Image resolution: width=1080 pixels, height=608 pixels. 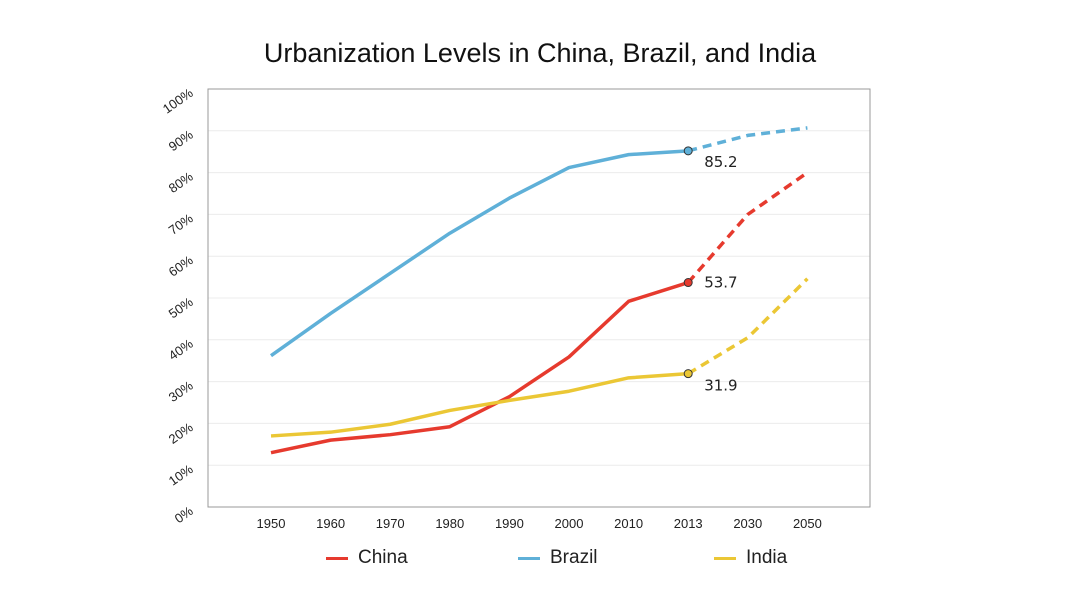 I want to click on series-line-india, so click(x=479, y=404).